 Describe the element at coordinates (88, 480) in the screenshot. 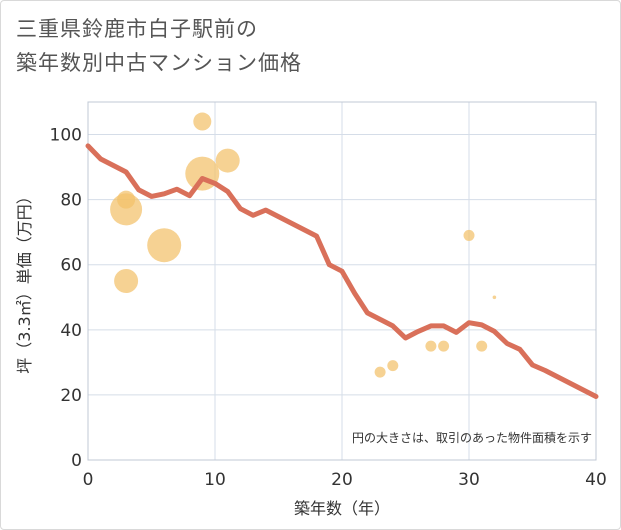

I see `x-tick-label-0: 0` at that location.